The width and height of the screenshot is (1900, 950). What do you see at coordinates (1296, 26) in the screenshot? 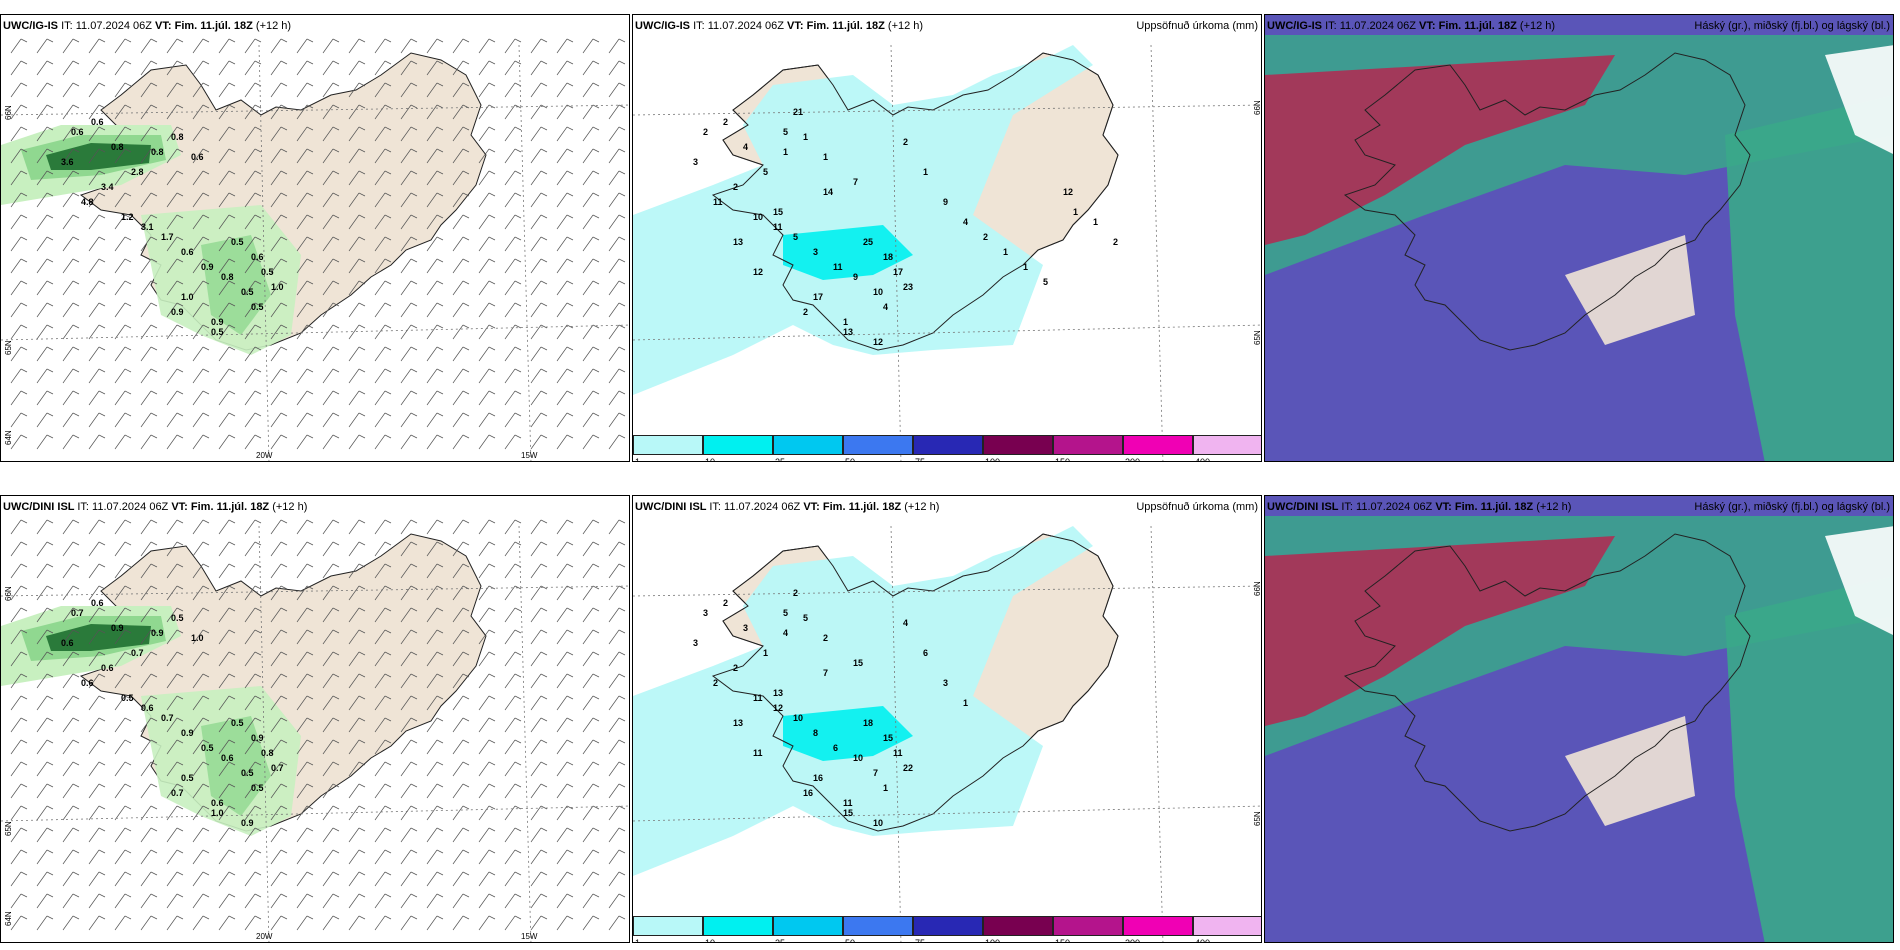
I see `model-name: UWC/IG-IS` at bounding box center [1296, 26].